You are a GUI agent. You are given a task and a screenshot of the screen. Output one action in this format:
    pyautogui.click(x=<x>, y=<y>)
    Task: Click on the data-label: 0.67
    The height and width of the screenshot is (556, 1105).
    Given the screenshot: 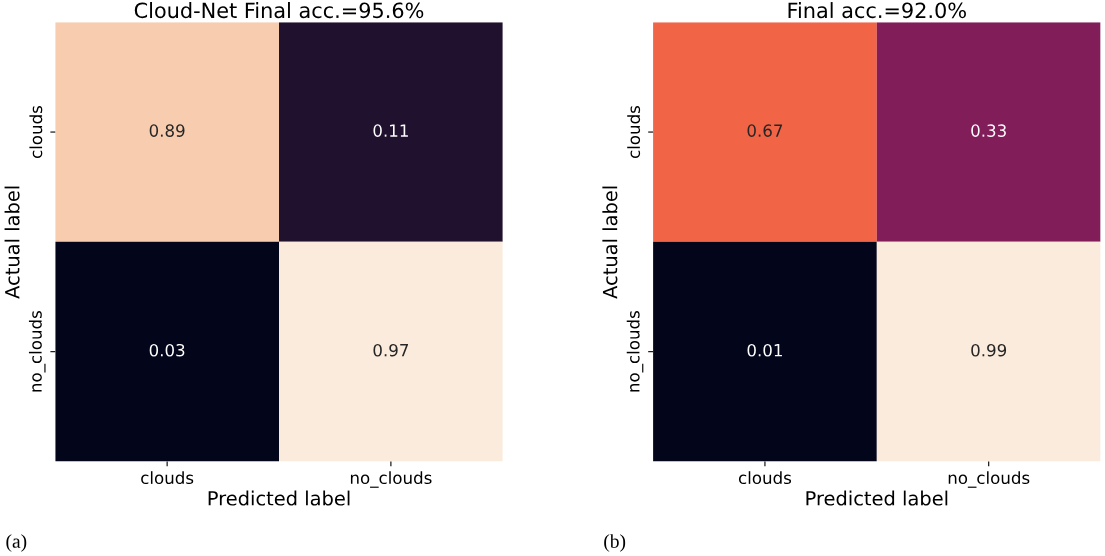 What is the action you would take?
    pyautogui.click(x=765, y=130)
    